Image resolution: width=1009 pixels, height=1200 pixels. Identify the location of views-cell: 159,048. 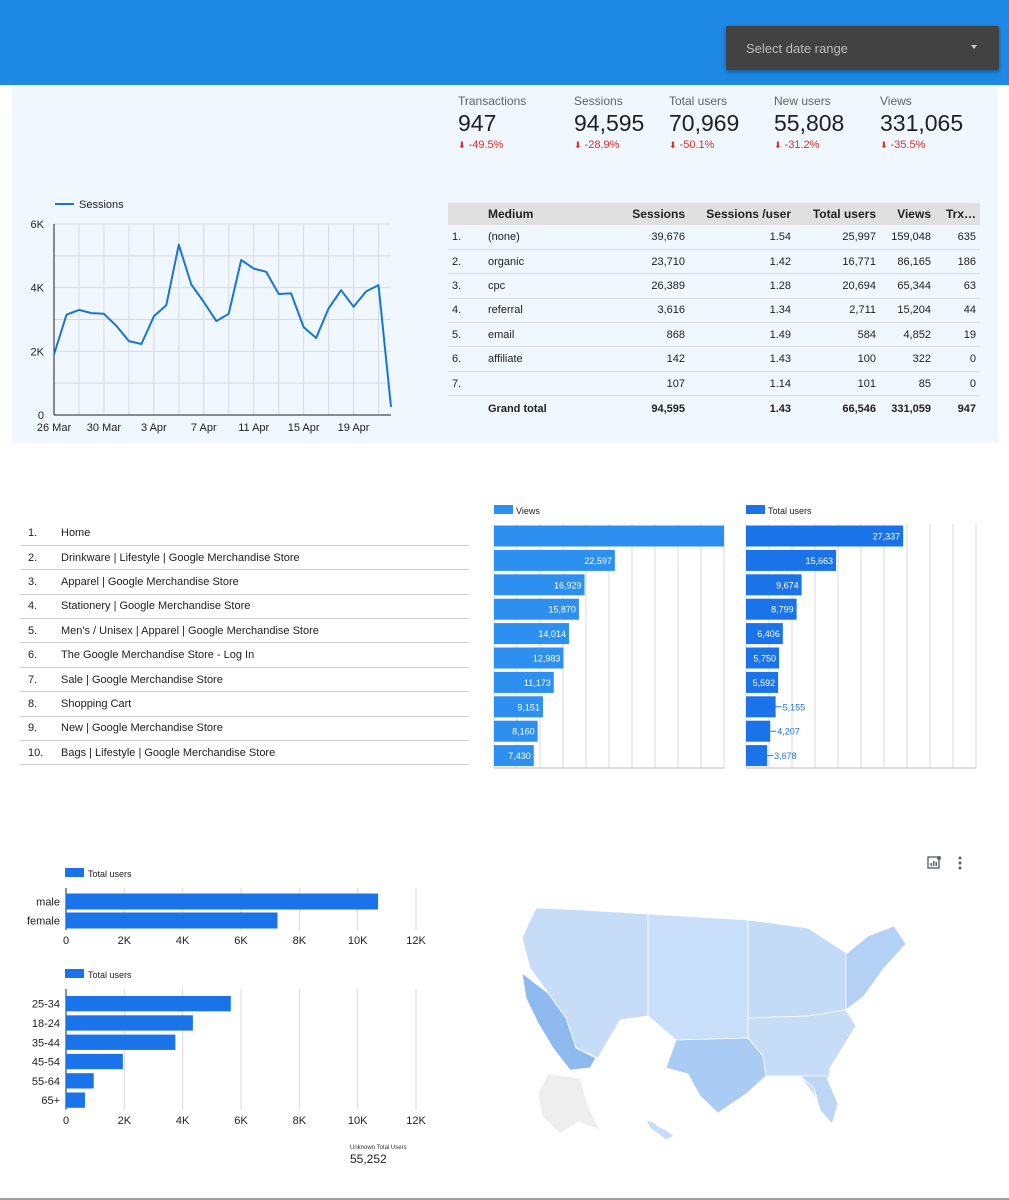
(907, 237).